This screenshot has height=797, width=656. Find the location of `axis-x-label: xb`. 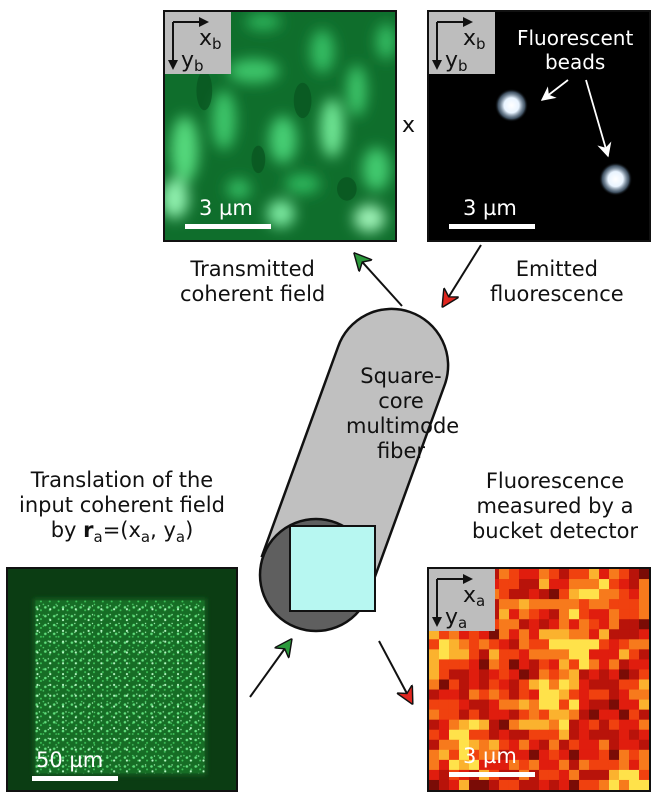

axis-x-label: xb is located at coordinates (474, 39).